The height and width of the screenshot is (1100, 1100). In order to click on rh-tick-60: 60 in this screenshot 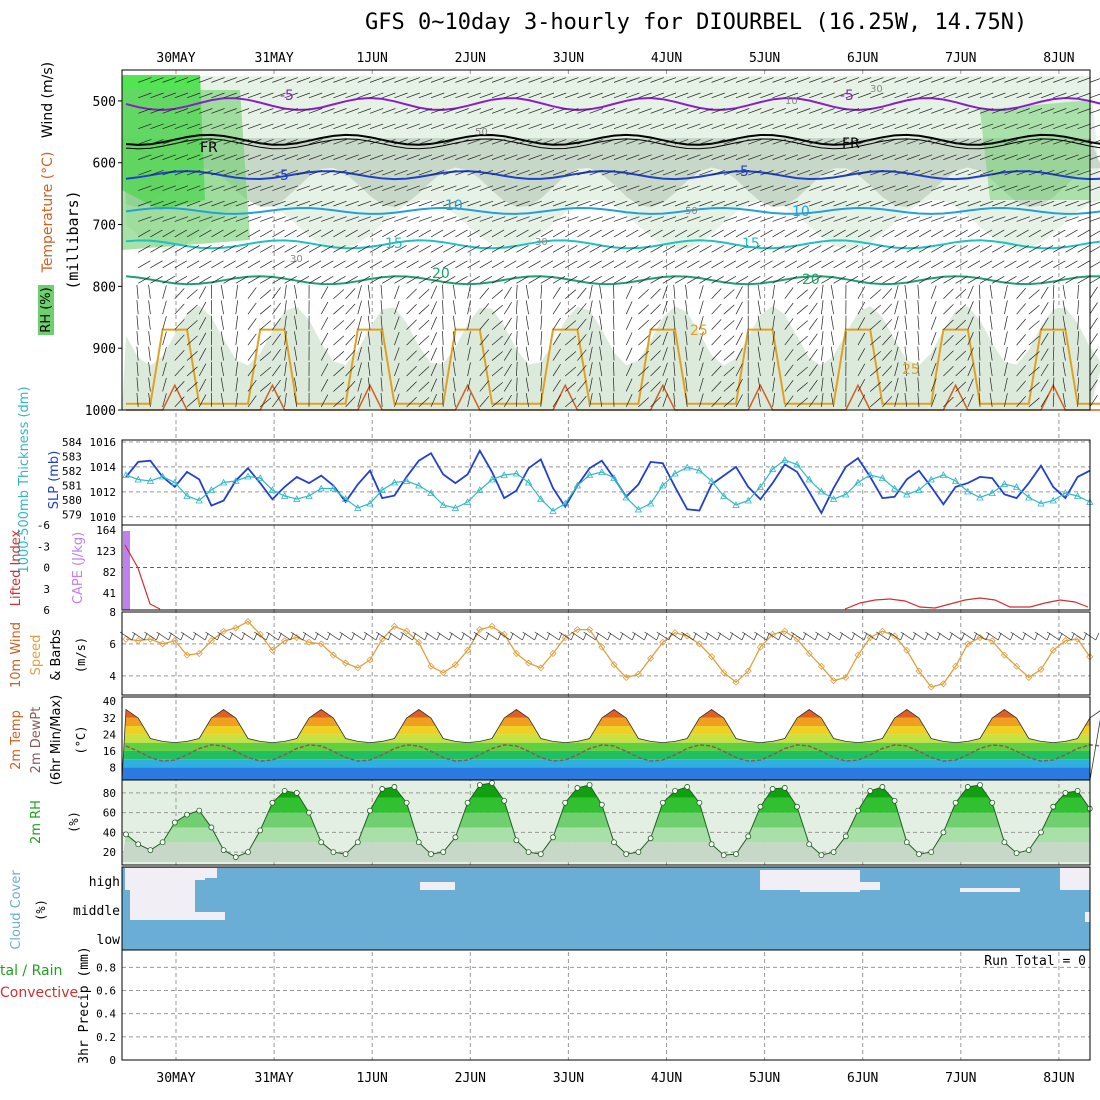, I will do `click(109, 813)`.